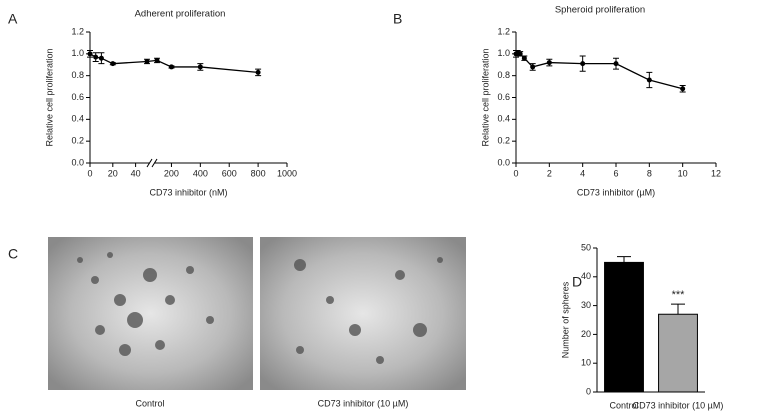 The width and height of the screenshot is (763, 417). I want to click on x-tick-label: 800, so click(258, 173).